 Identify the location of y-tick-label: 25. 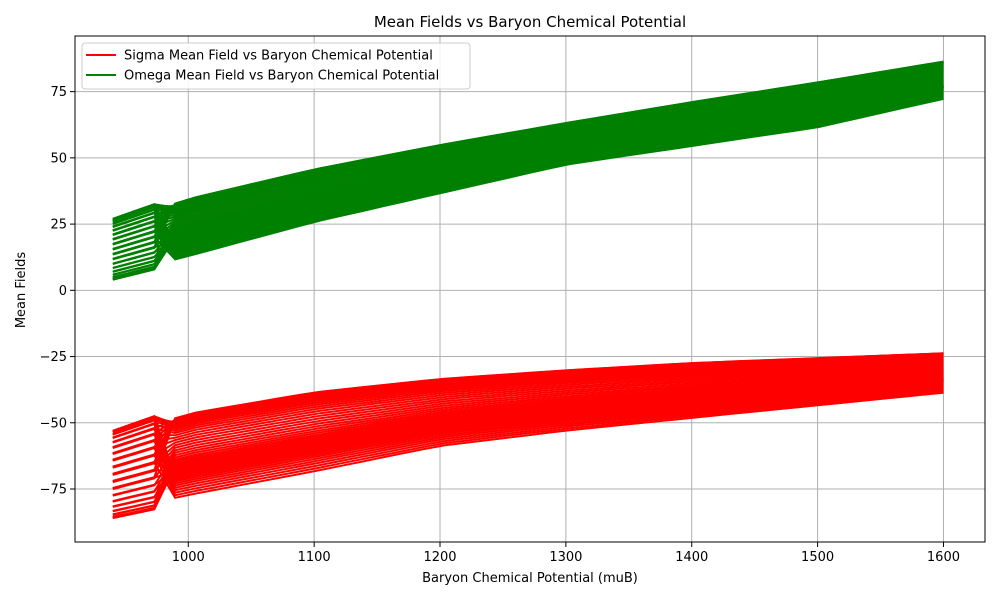
(58, 225).